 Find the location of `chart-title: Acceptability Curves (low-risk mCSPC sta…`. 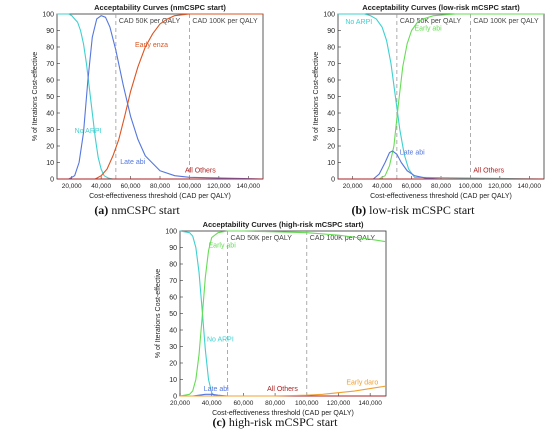

chart-title: Acceptability Curves (low-risk mCSPC sta… is located at coordinates (441, 7).